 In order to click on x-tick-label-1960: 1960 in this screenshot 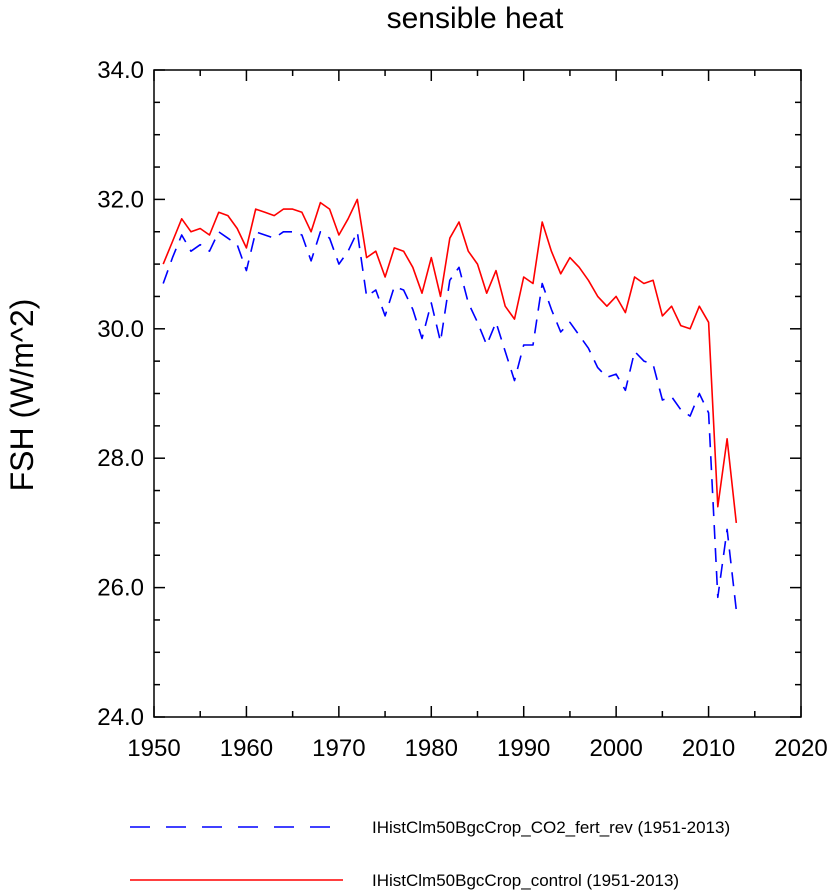, I will do `click(246, 748)`.